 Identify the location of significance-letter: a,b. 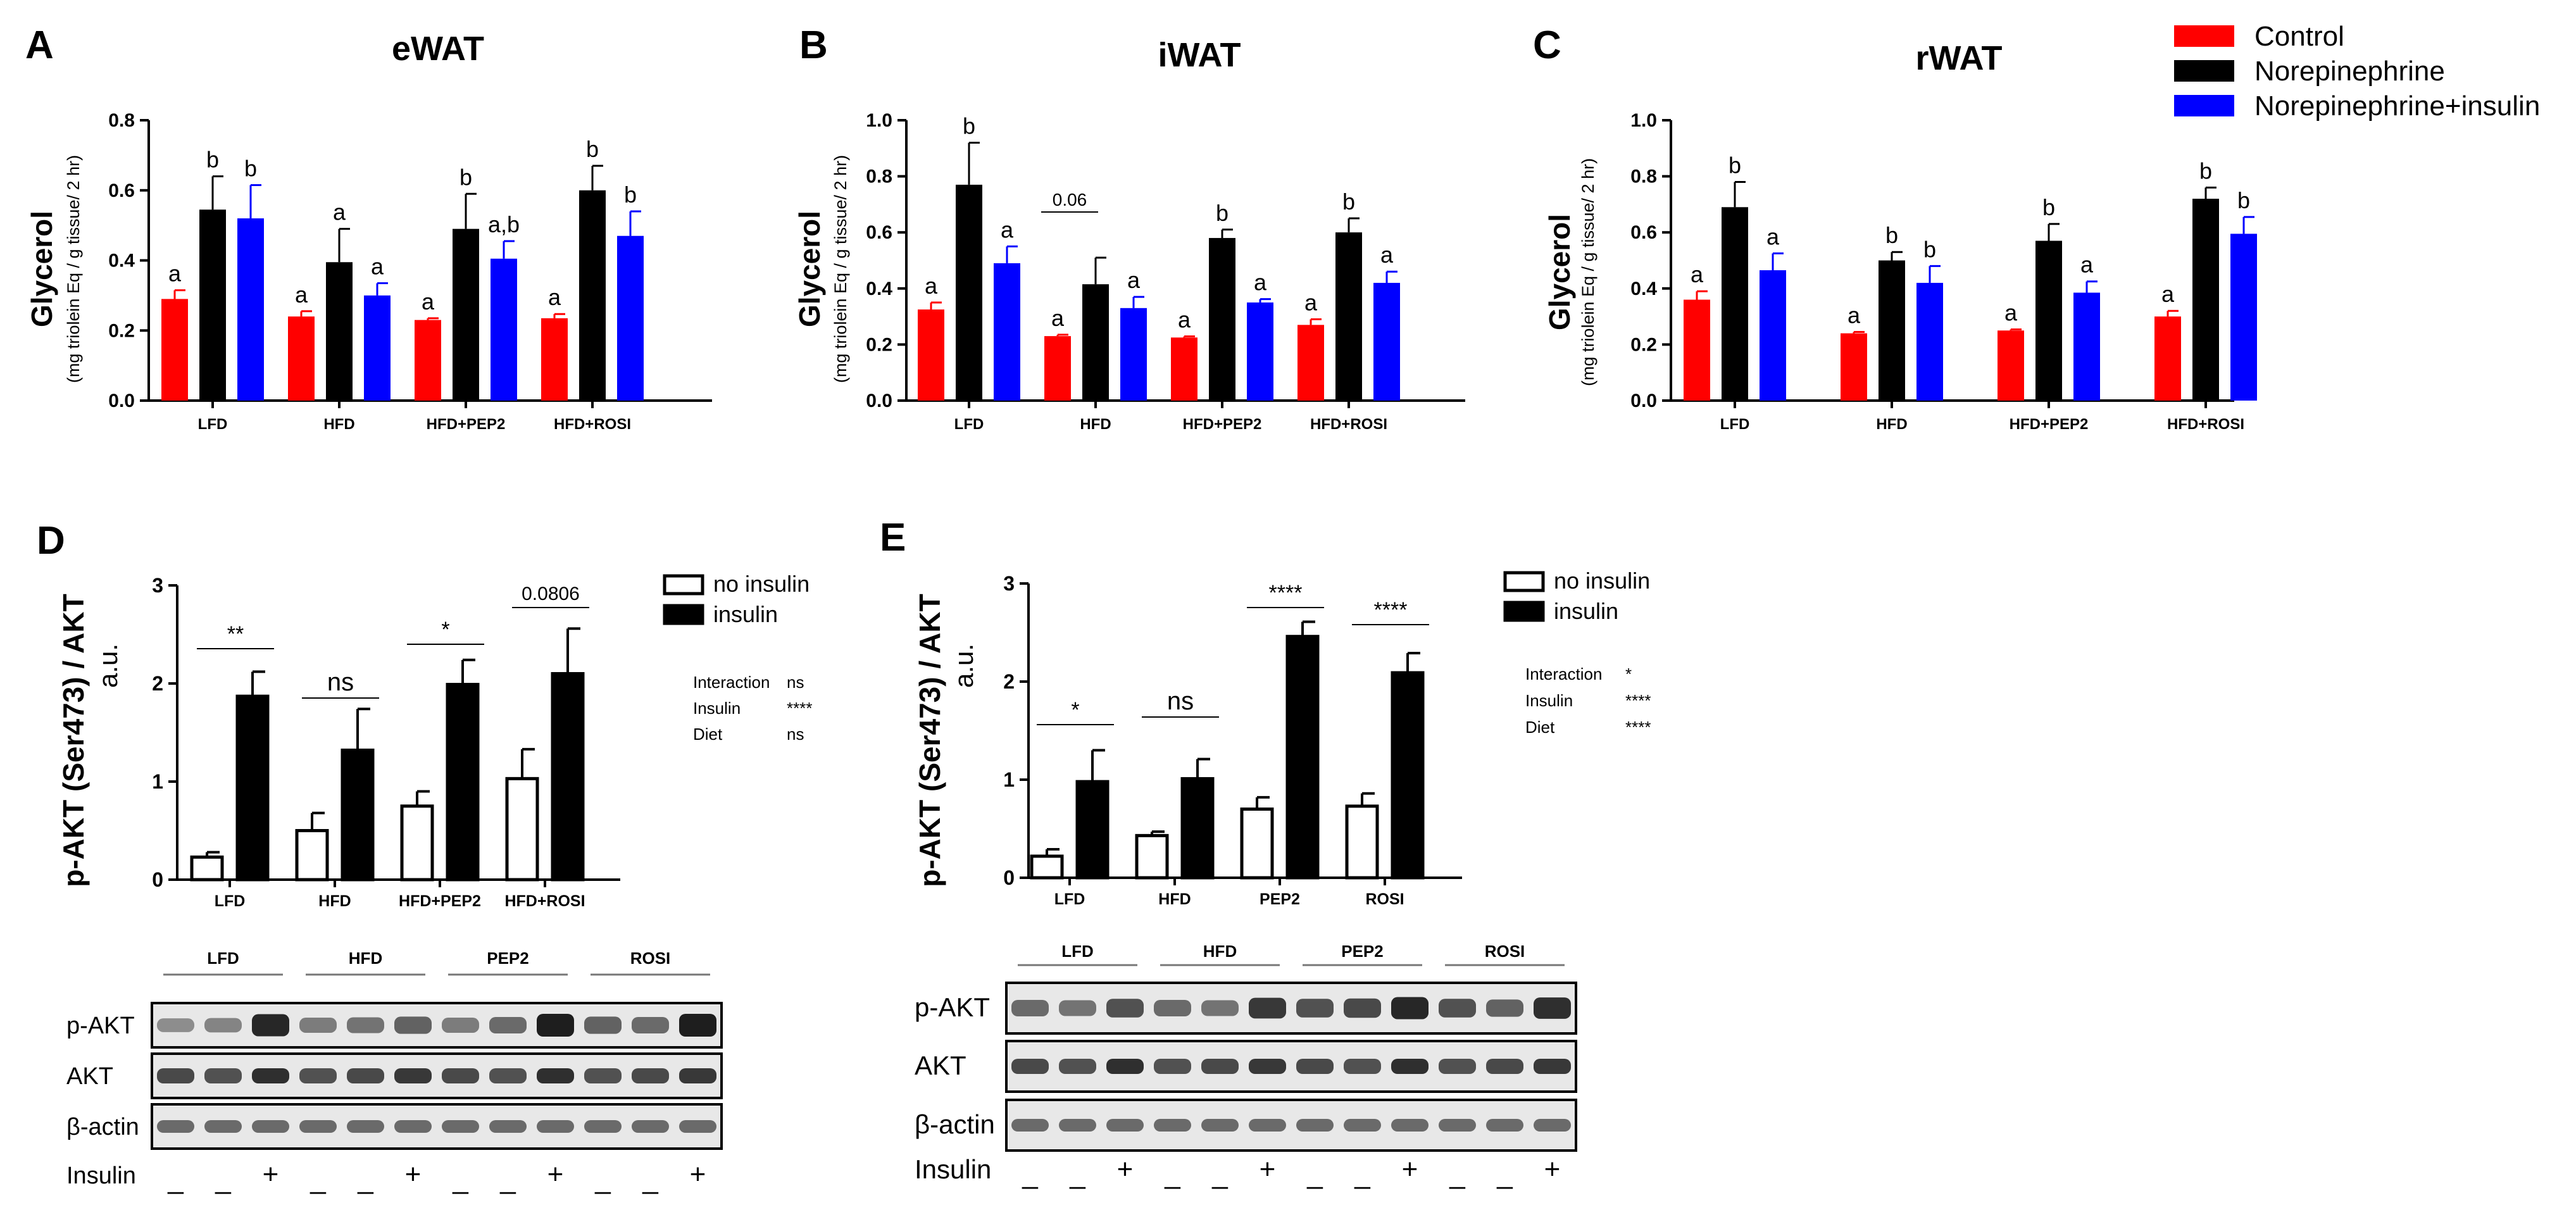
(504, 224).